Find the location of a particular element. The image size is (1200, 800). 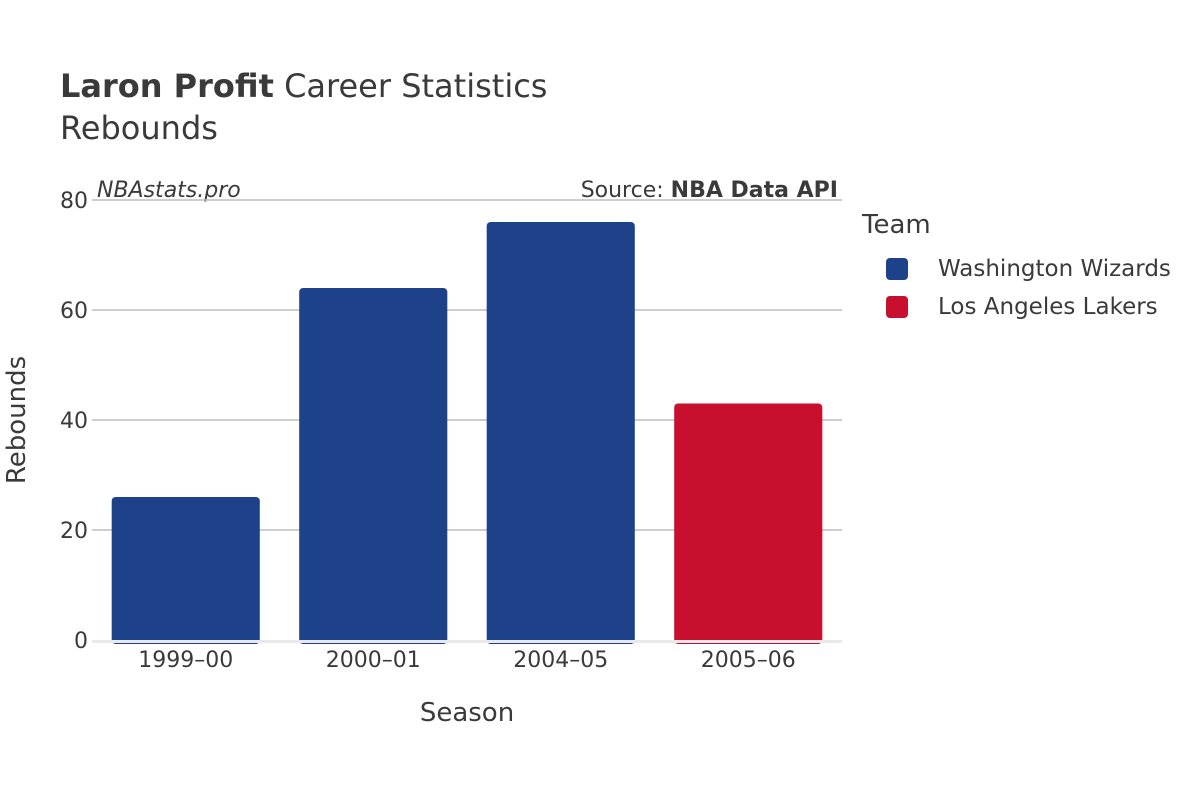

chart-title: Laron Profit Career Statistics is located at coordinates (303, 86).